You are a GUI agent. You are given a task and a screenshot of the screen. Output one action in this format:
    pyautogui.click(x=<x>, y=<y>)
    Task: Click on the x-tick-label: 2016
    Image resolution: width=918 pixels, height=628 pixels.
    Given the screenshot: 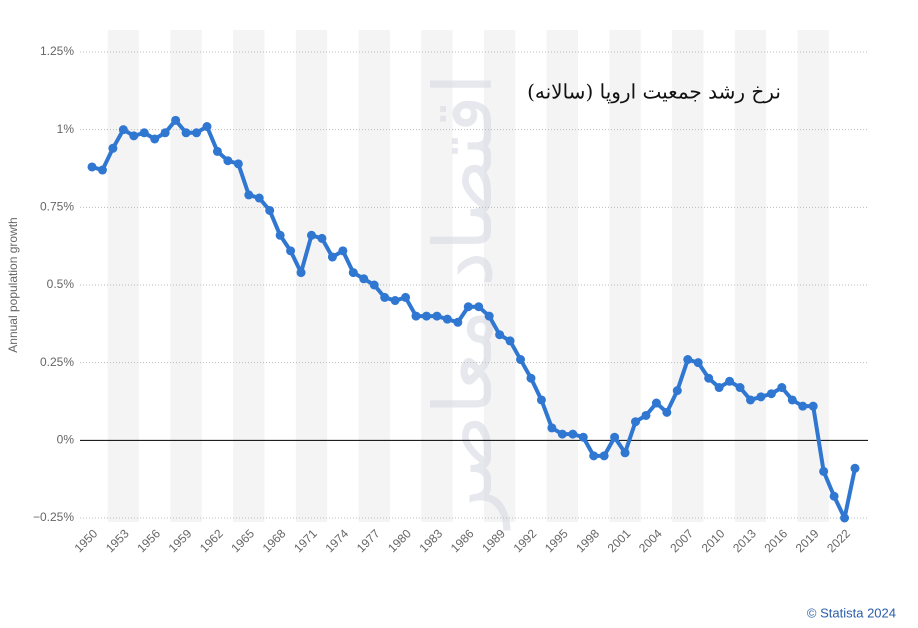 What is the action you would take?
    pyautogui.click(x=775, y=540)
    